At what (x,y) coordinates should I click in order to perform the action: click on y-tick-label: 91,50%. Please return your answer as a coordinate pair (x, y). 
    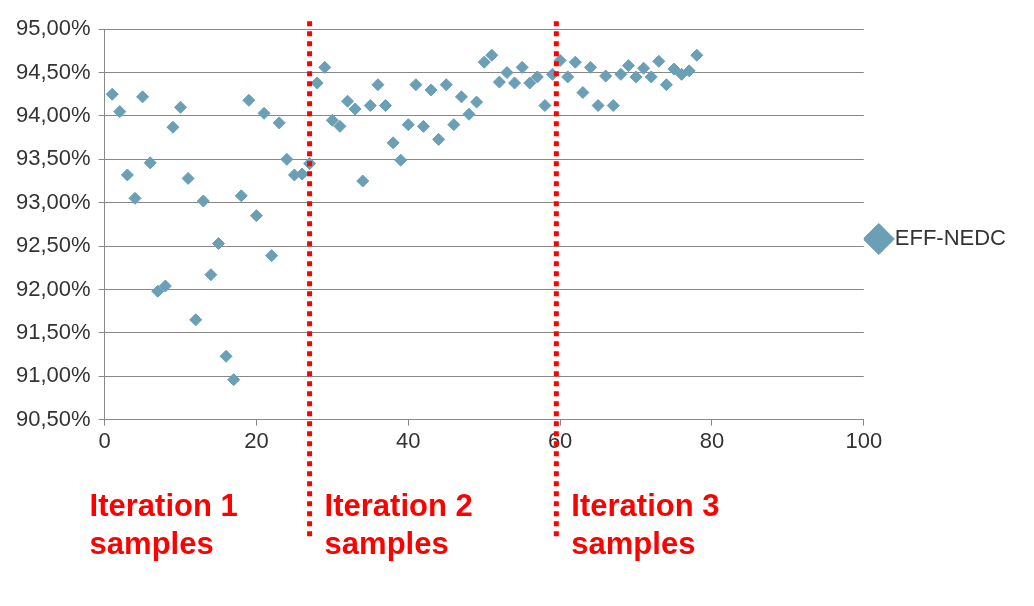
    Looking at the image, I should click on (53, 331).